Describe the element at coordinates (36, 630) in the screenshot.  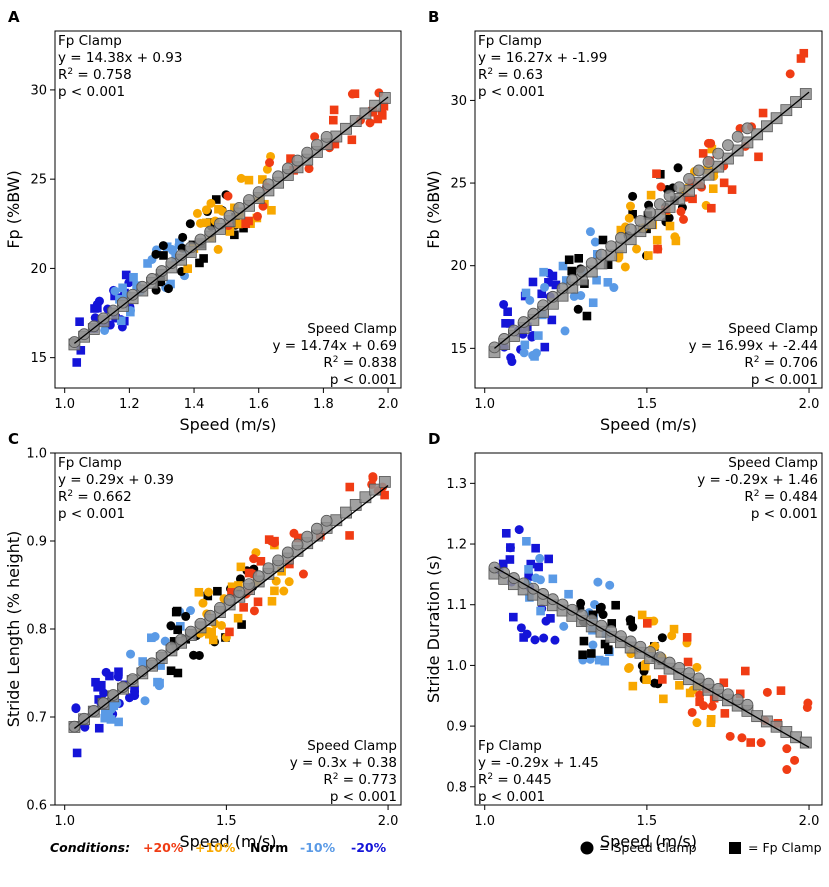
I see `y-tick-label: 0.8` at that location.